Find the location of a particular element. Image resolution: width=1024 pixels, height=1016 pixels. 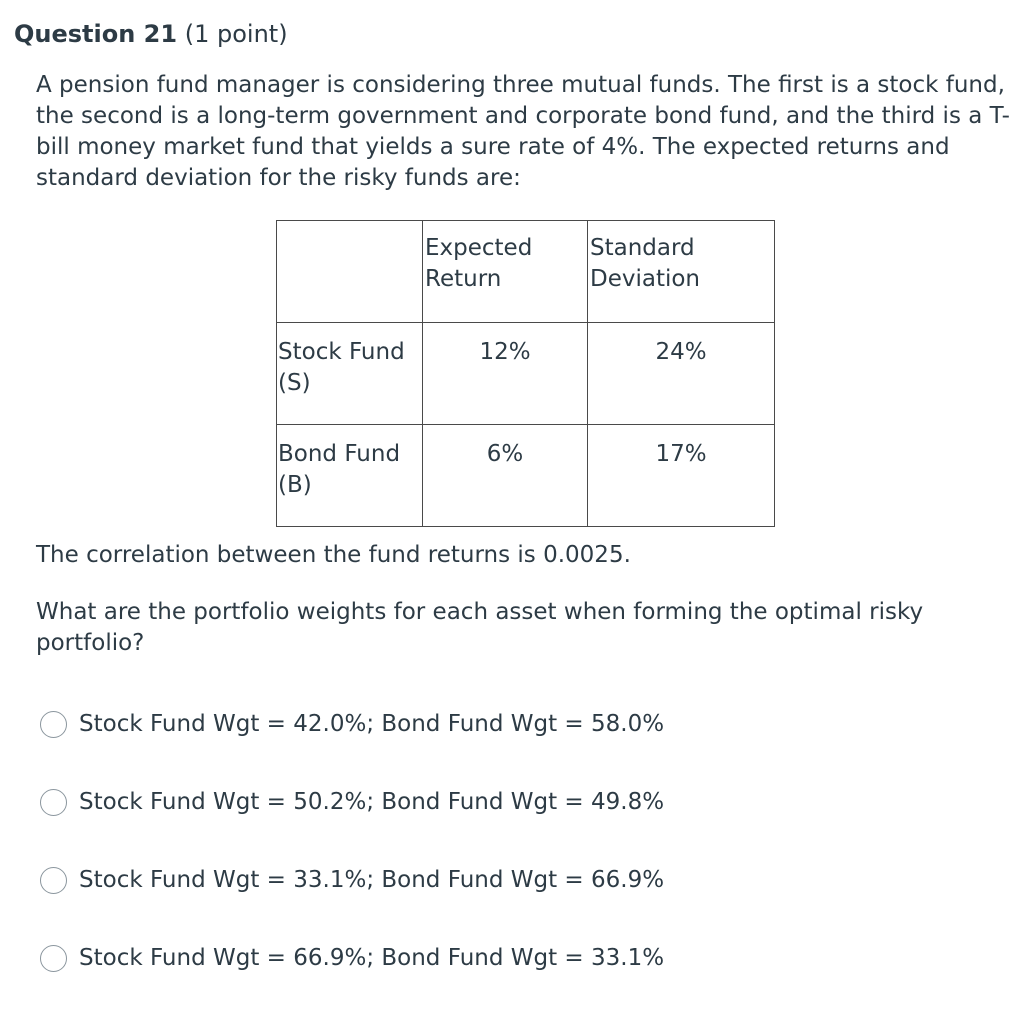

table-row: Stock Fund (S) 12% 24% is located at coordinates (525, 373).